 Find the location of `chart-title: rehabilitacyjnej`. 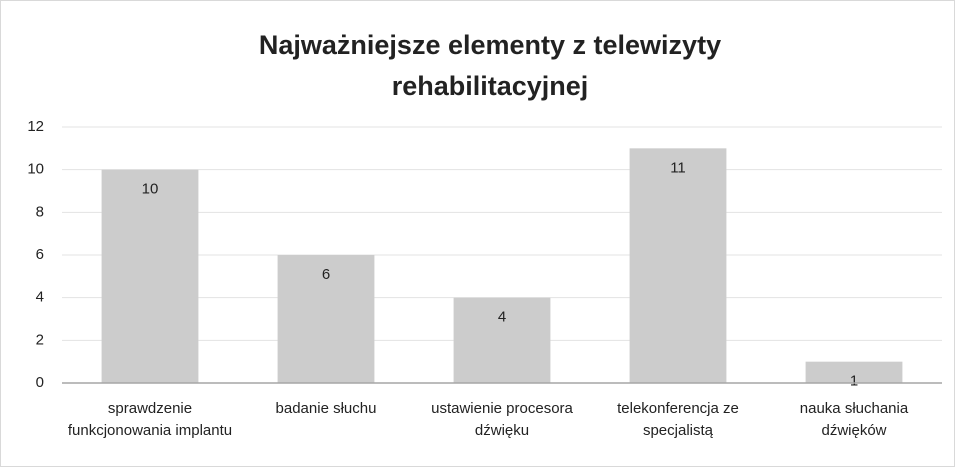

chart-title: rehabilitacyjnej is located at coordinates (490, 86).